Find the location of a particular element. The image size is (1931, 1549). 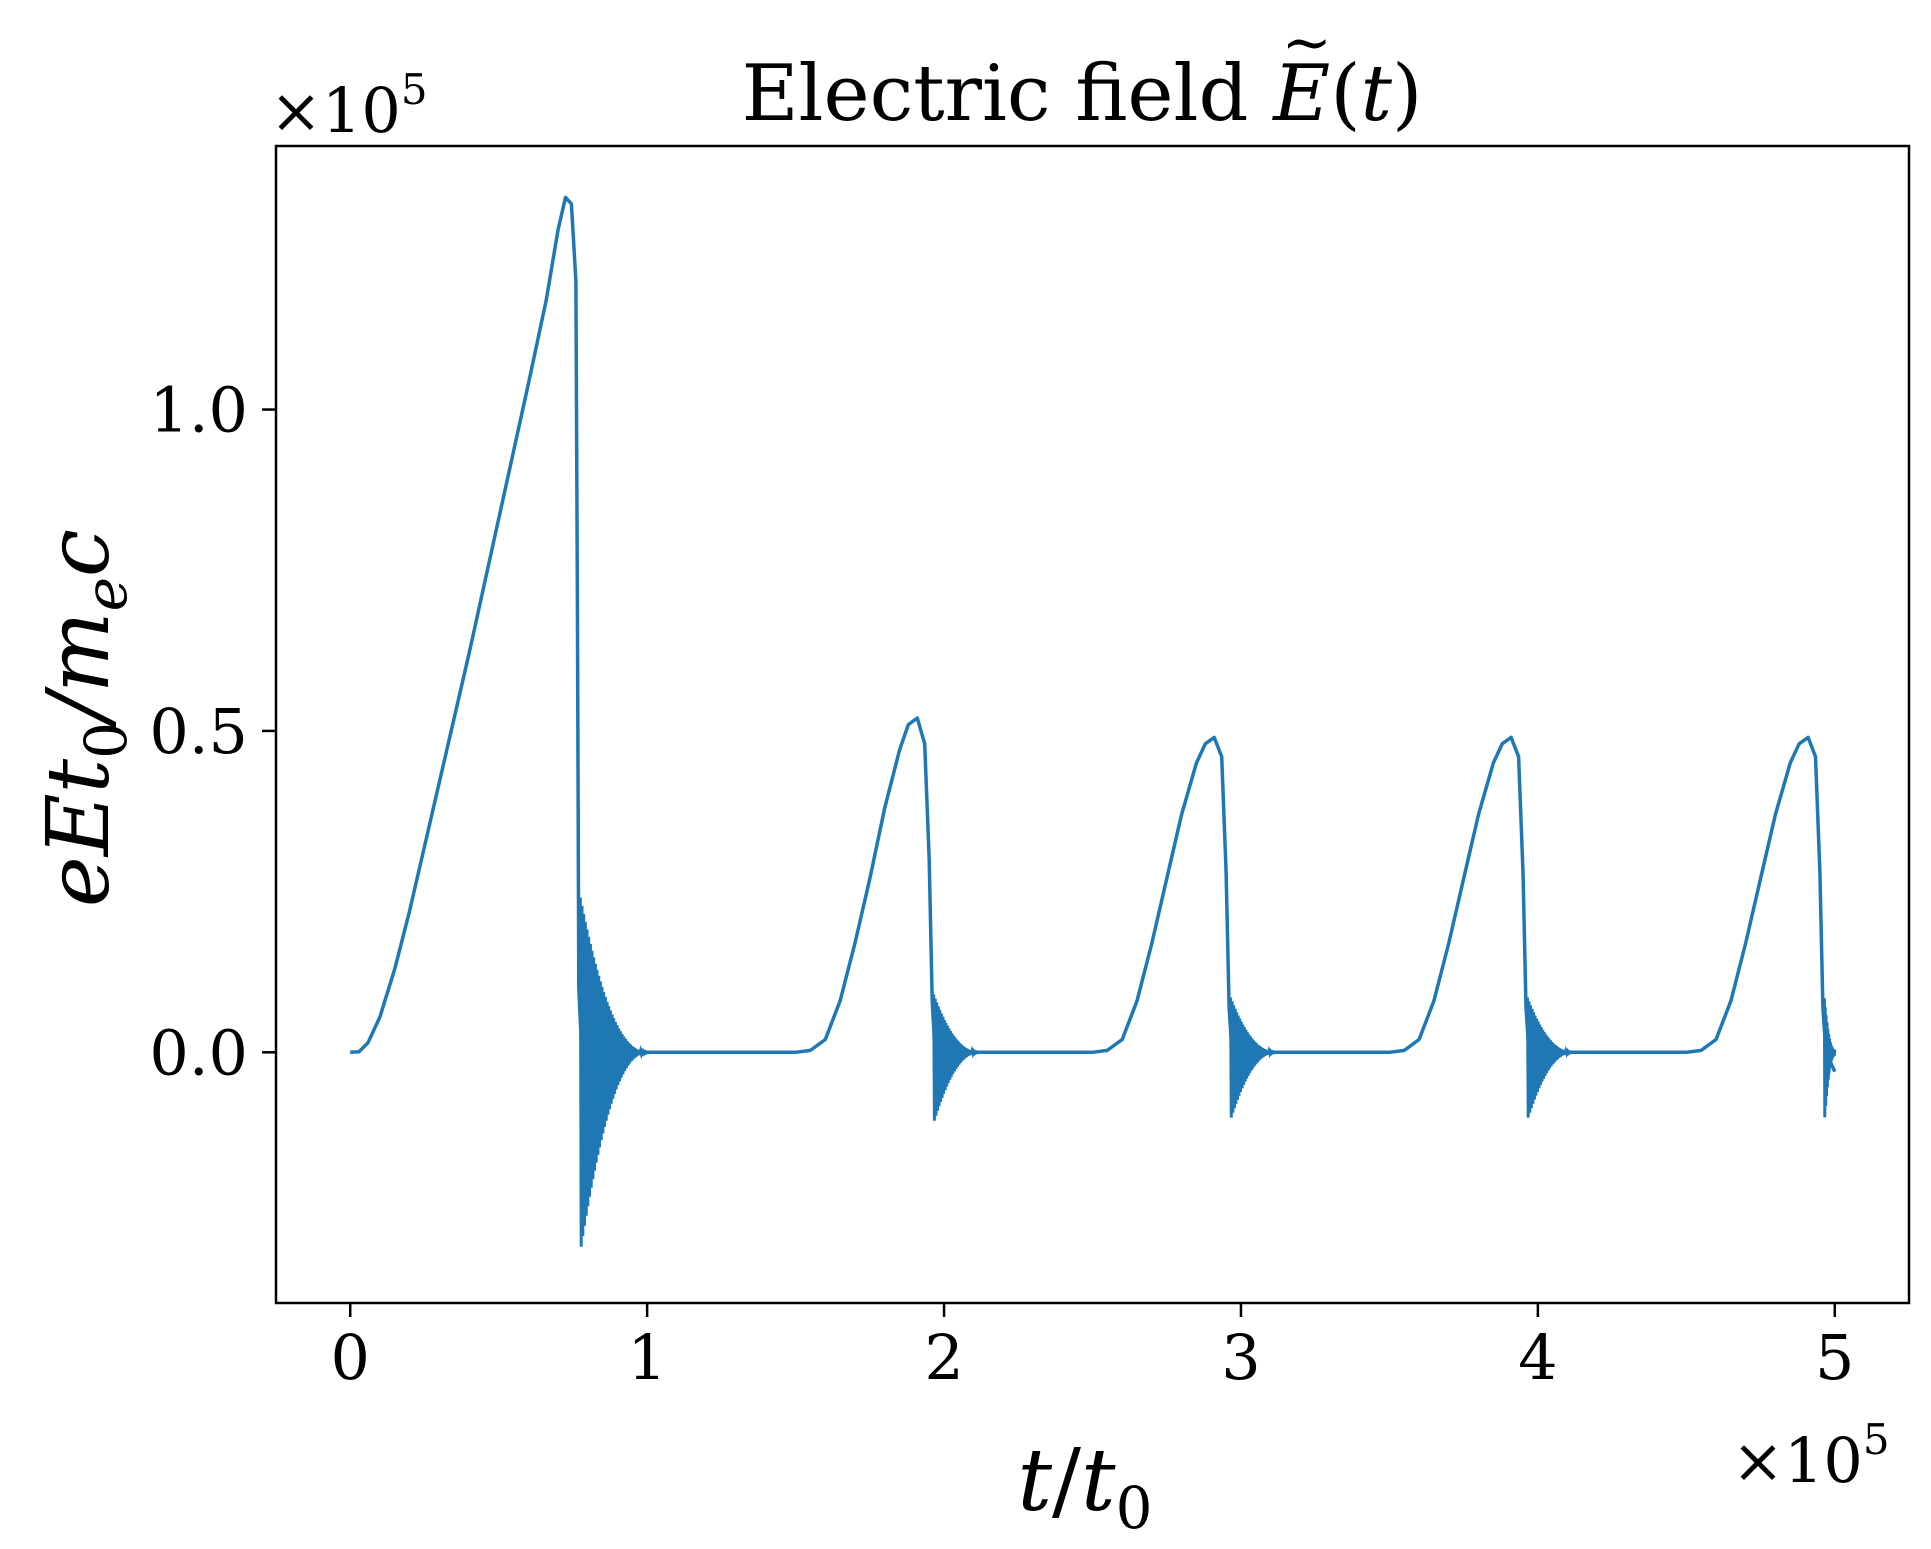

y-label-p3: c is located at coordinates (79, 553).